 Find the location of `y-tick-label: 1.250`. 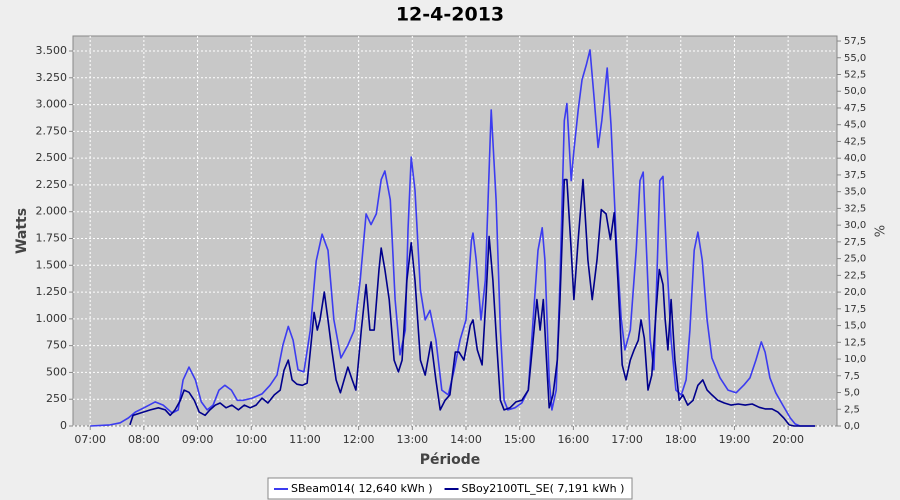

y-tick-label: 1.250 is located at coordinates (52, 291).